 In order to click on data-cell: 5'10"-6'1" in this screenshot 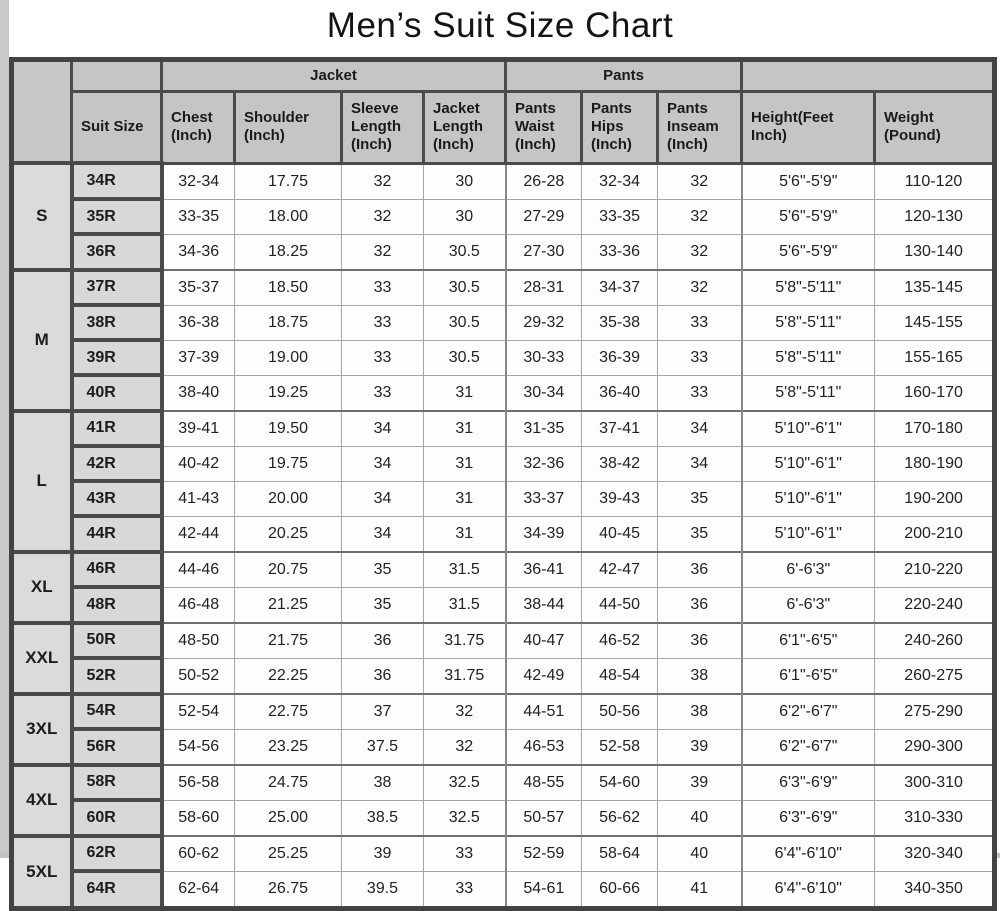, I will do `click(808, 463)`.